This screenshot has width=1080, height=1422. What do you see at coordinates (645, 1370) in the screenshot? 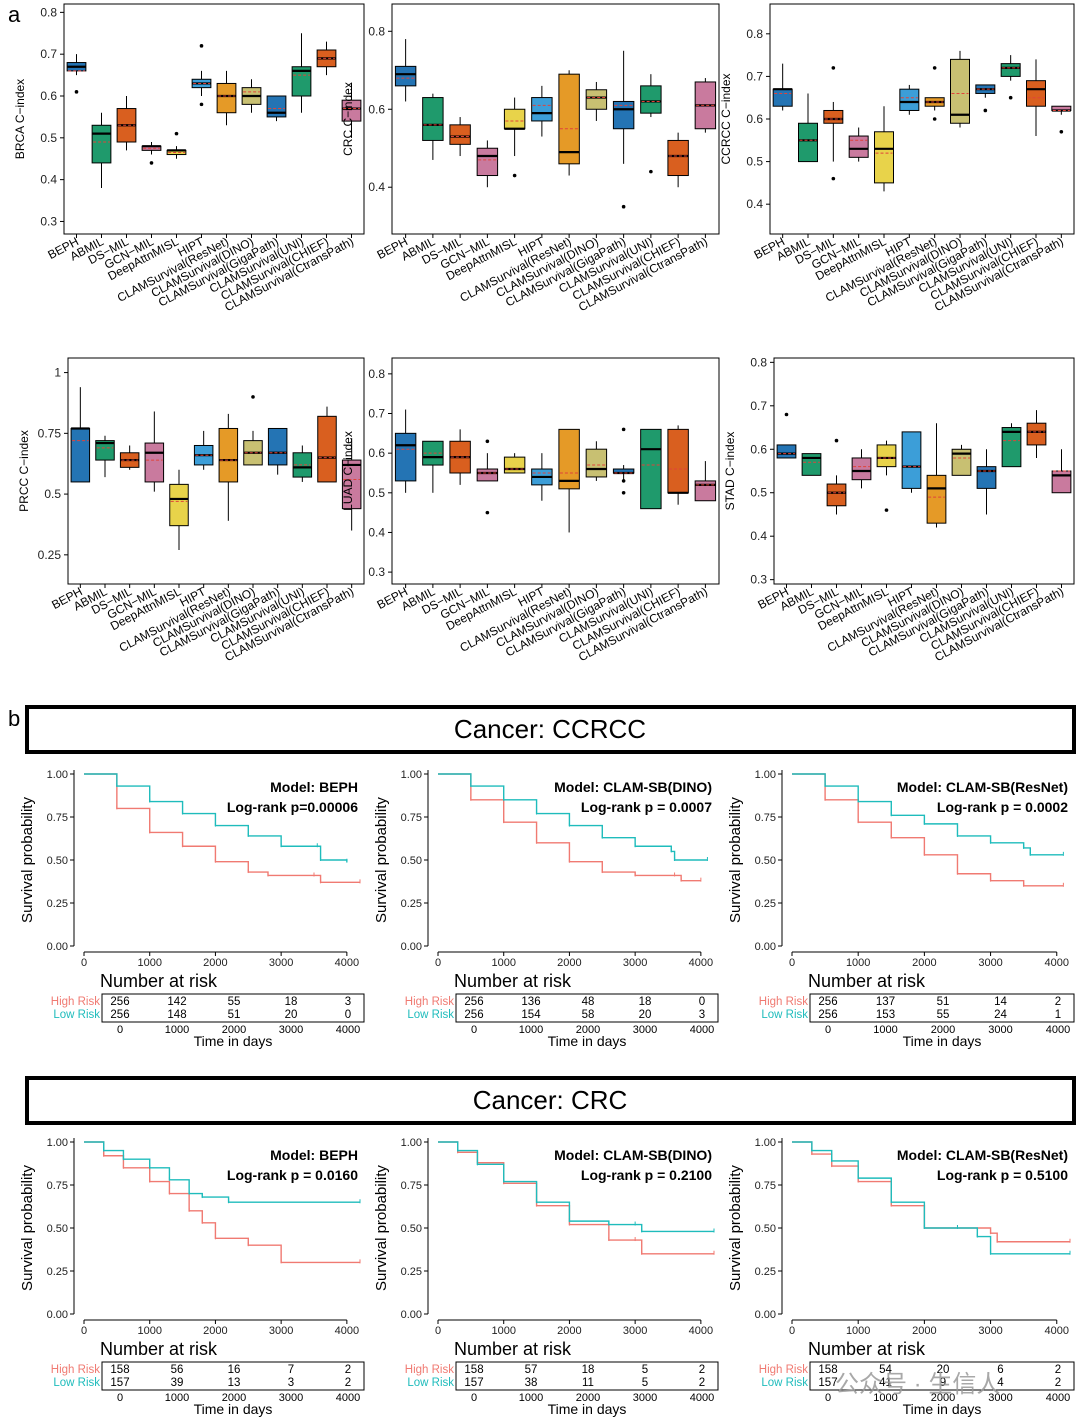
I see `risk-count-high: 5` at bounding box center [645, 1370].